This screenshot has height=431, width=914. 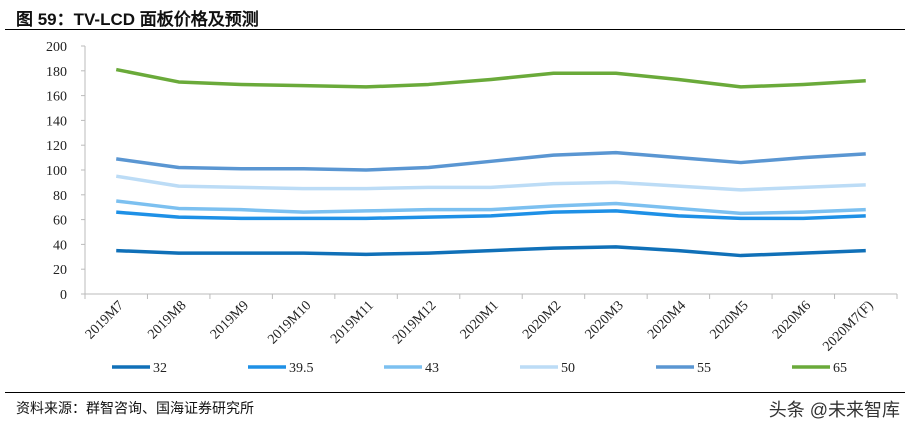 I want to click on legend-label: 32, so click(x=160, y=368).